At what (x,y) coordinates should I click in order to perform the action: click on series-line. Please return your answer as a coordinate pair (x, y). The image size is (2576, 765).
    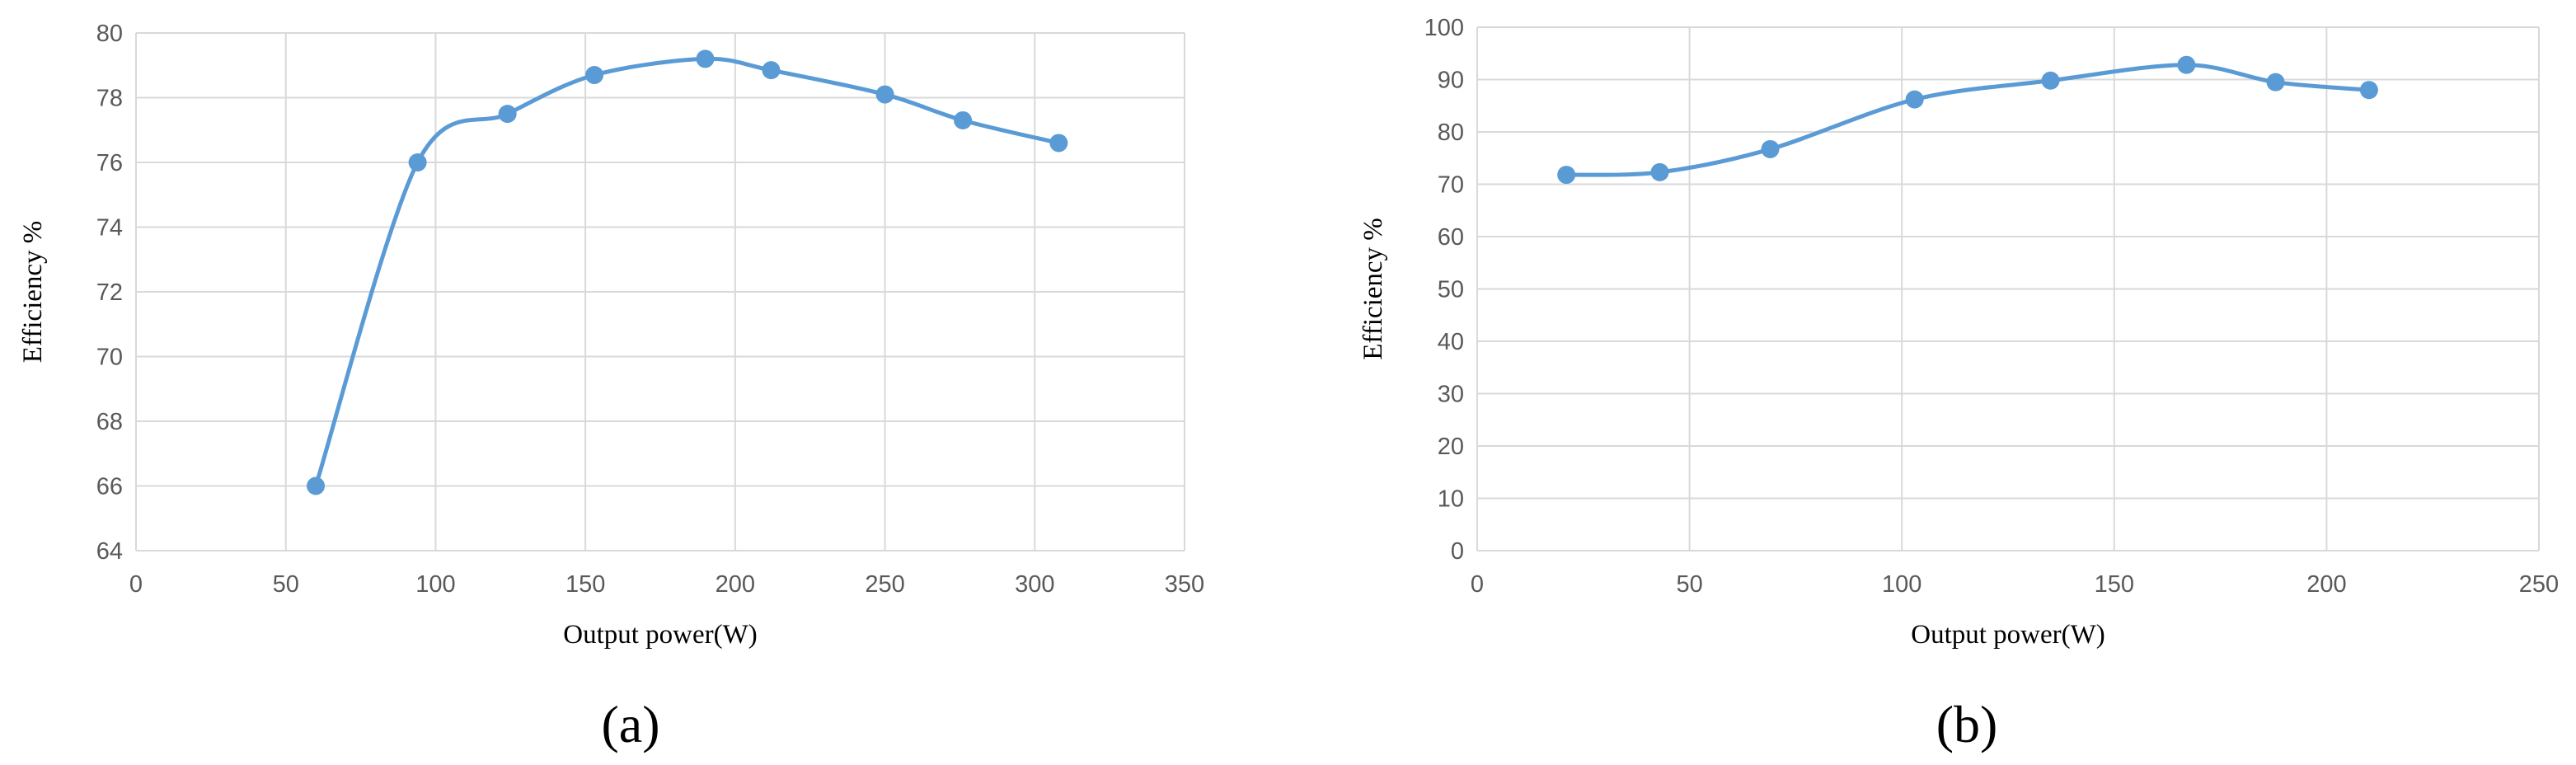
    Looking at the image, I should click on (1968, 120).